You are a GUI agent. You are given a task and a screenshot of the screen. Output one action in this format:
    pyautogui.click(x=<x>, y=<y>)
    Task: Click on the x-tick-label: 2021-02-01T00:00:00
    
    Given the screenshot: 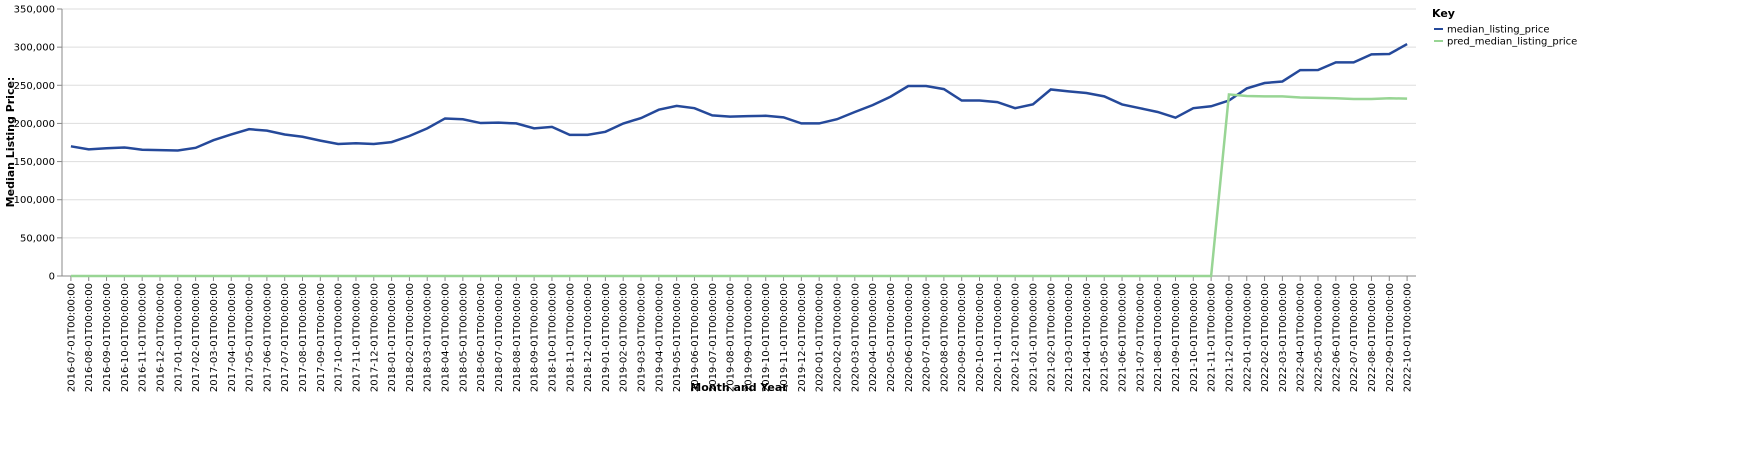 What is the action you would take?
    pyautogui.click(x=1051, y=337)
    